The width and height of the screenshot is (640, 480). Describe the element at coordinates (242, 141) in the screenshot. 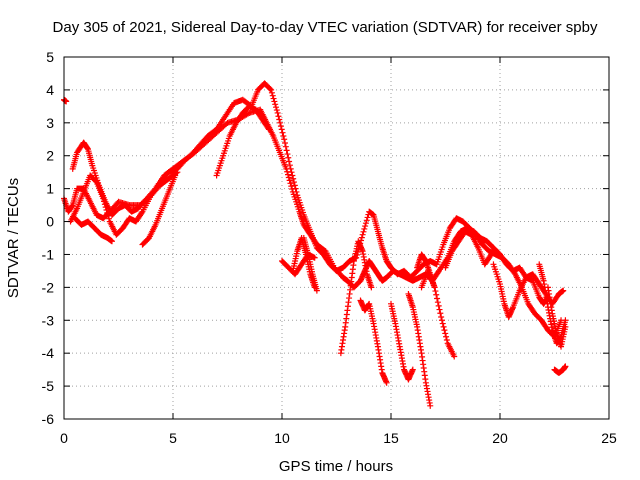

I see `series-track-g` at that location.